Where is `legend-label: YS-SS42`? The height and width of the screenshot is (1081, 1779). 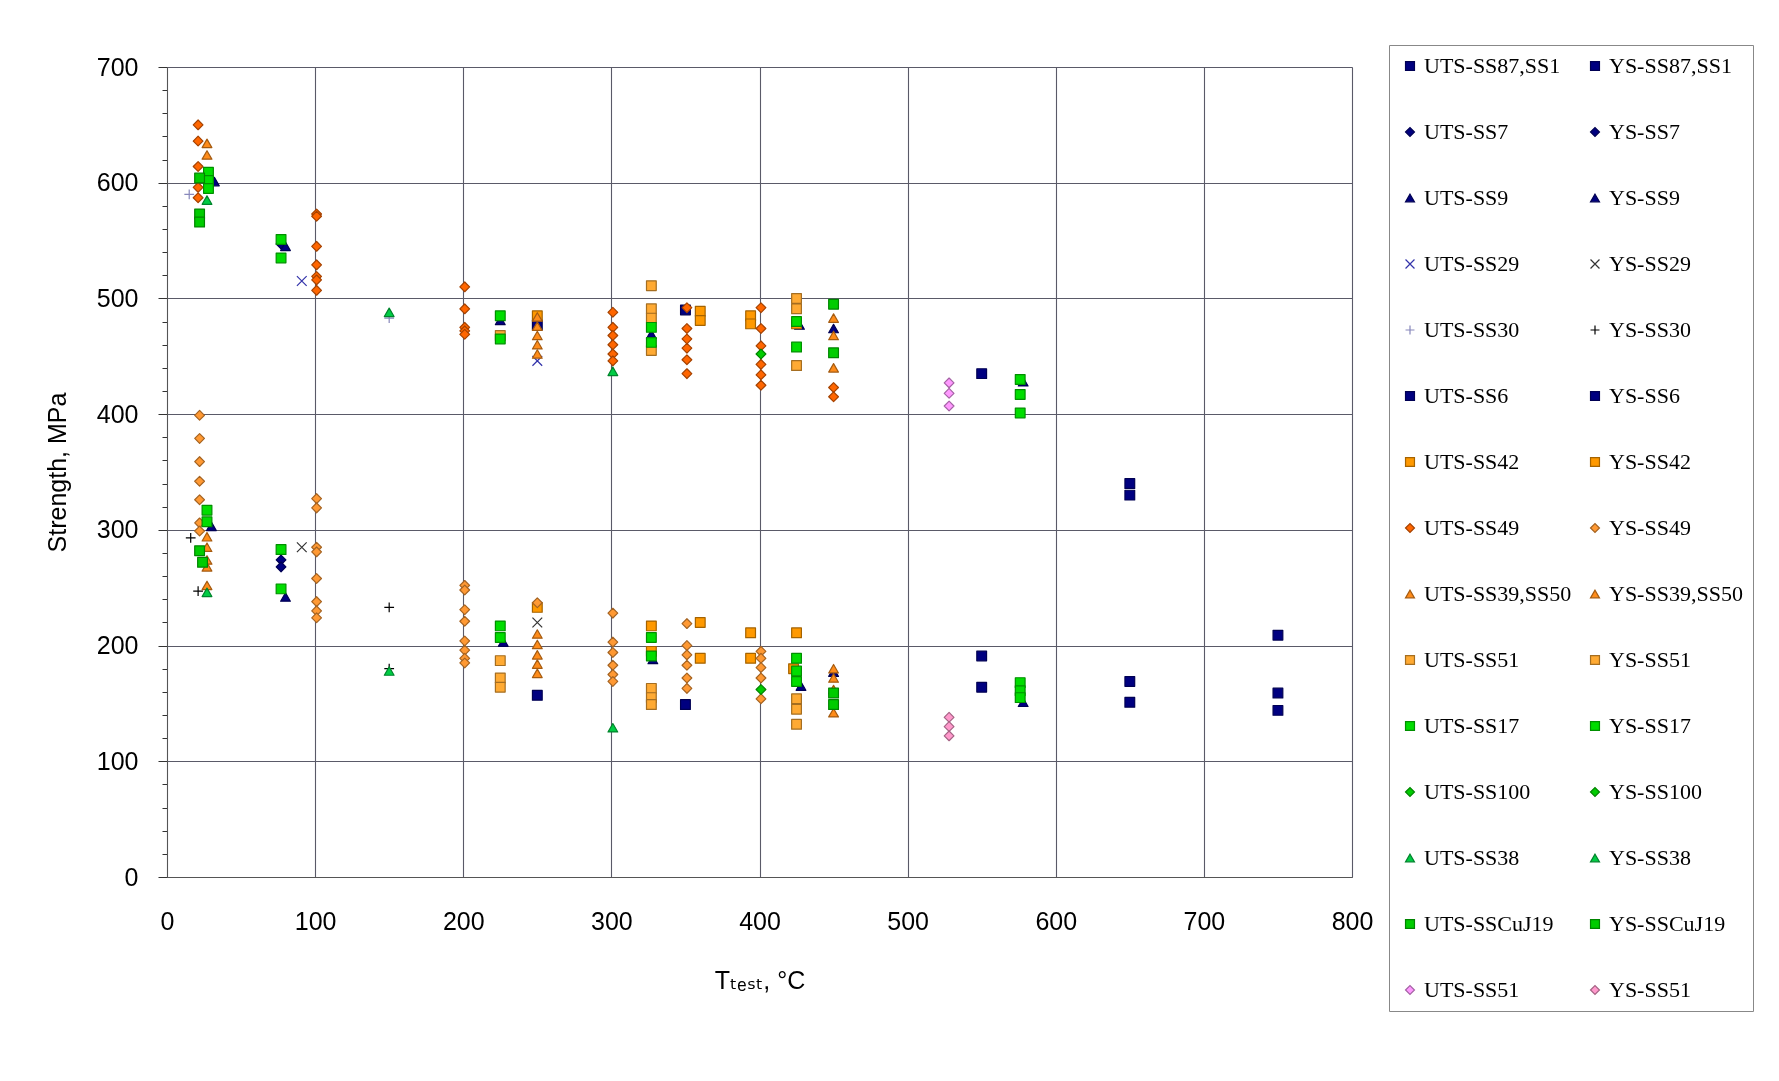
legend-label: YS-SS42 is located at coordinates (1650, 461).